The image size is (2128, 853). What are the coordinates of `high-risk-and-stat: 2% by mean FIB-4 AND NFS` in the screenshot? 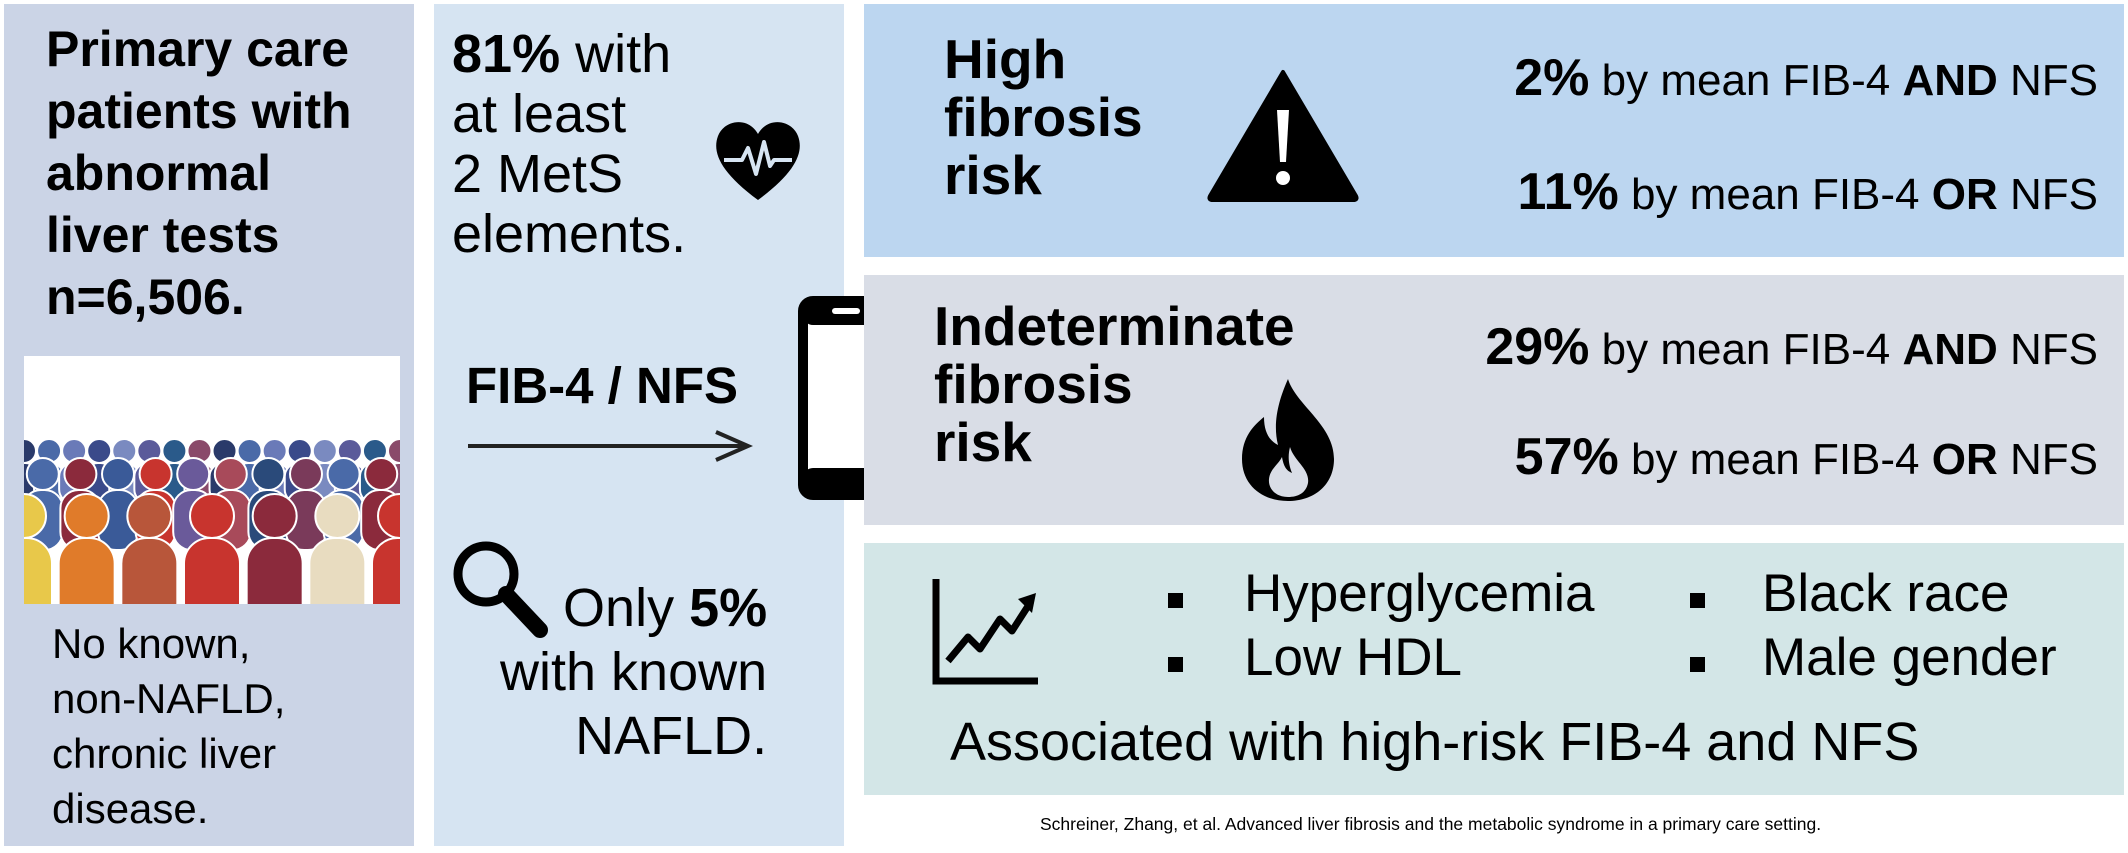 It's located at (1806, 78).